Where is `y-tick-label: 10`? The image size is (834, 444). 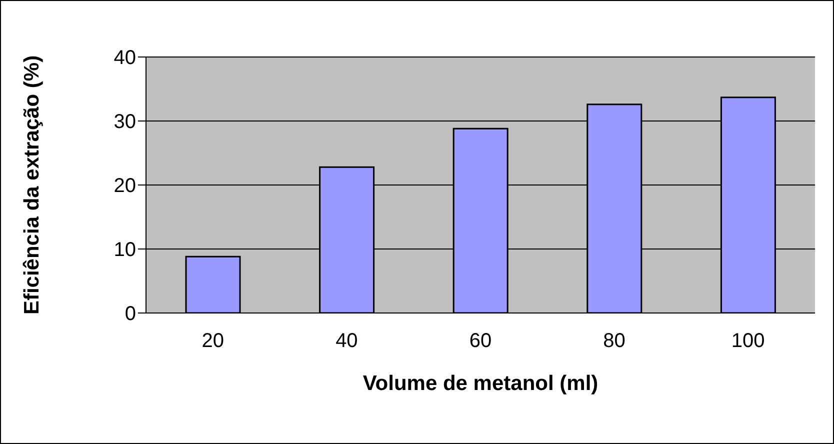
y-tick-label: 10 is located at coordinates (125, 250).